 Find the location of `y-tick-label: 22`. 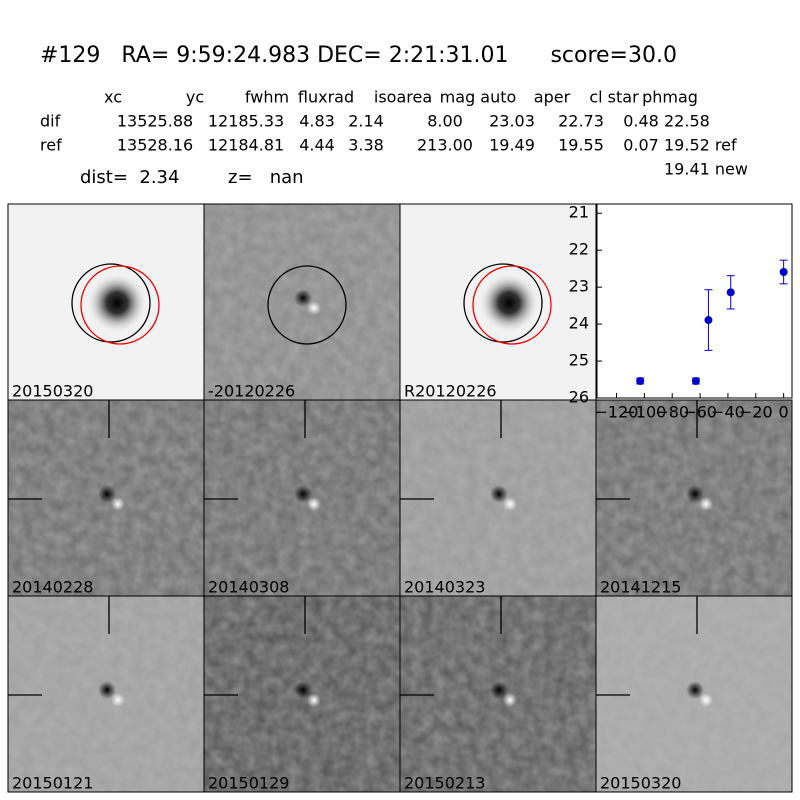

y-tick-label: 22 is located at coordinates (579, 249).